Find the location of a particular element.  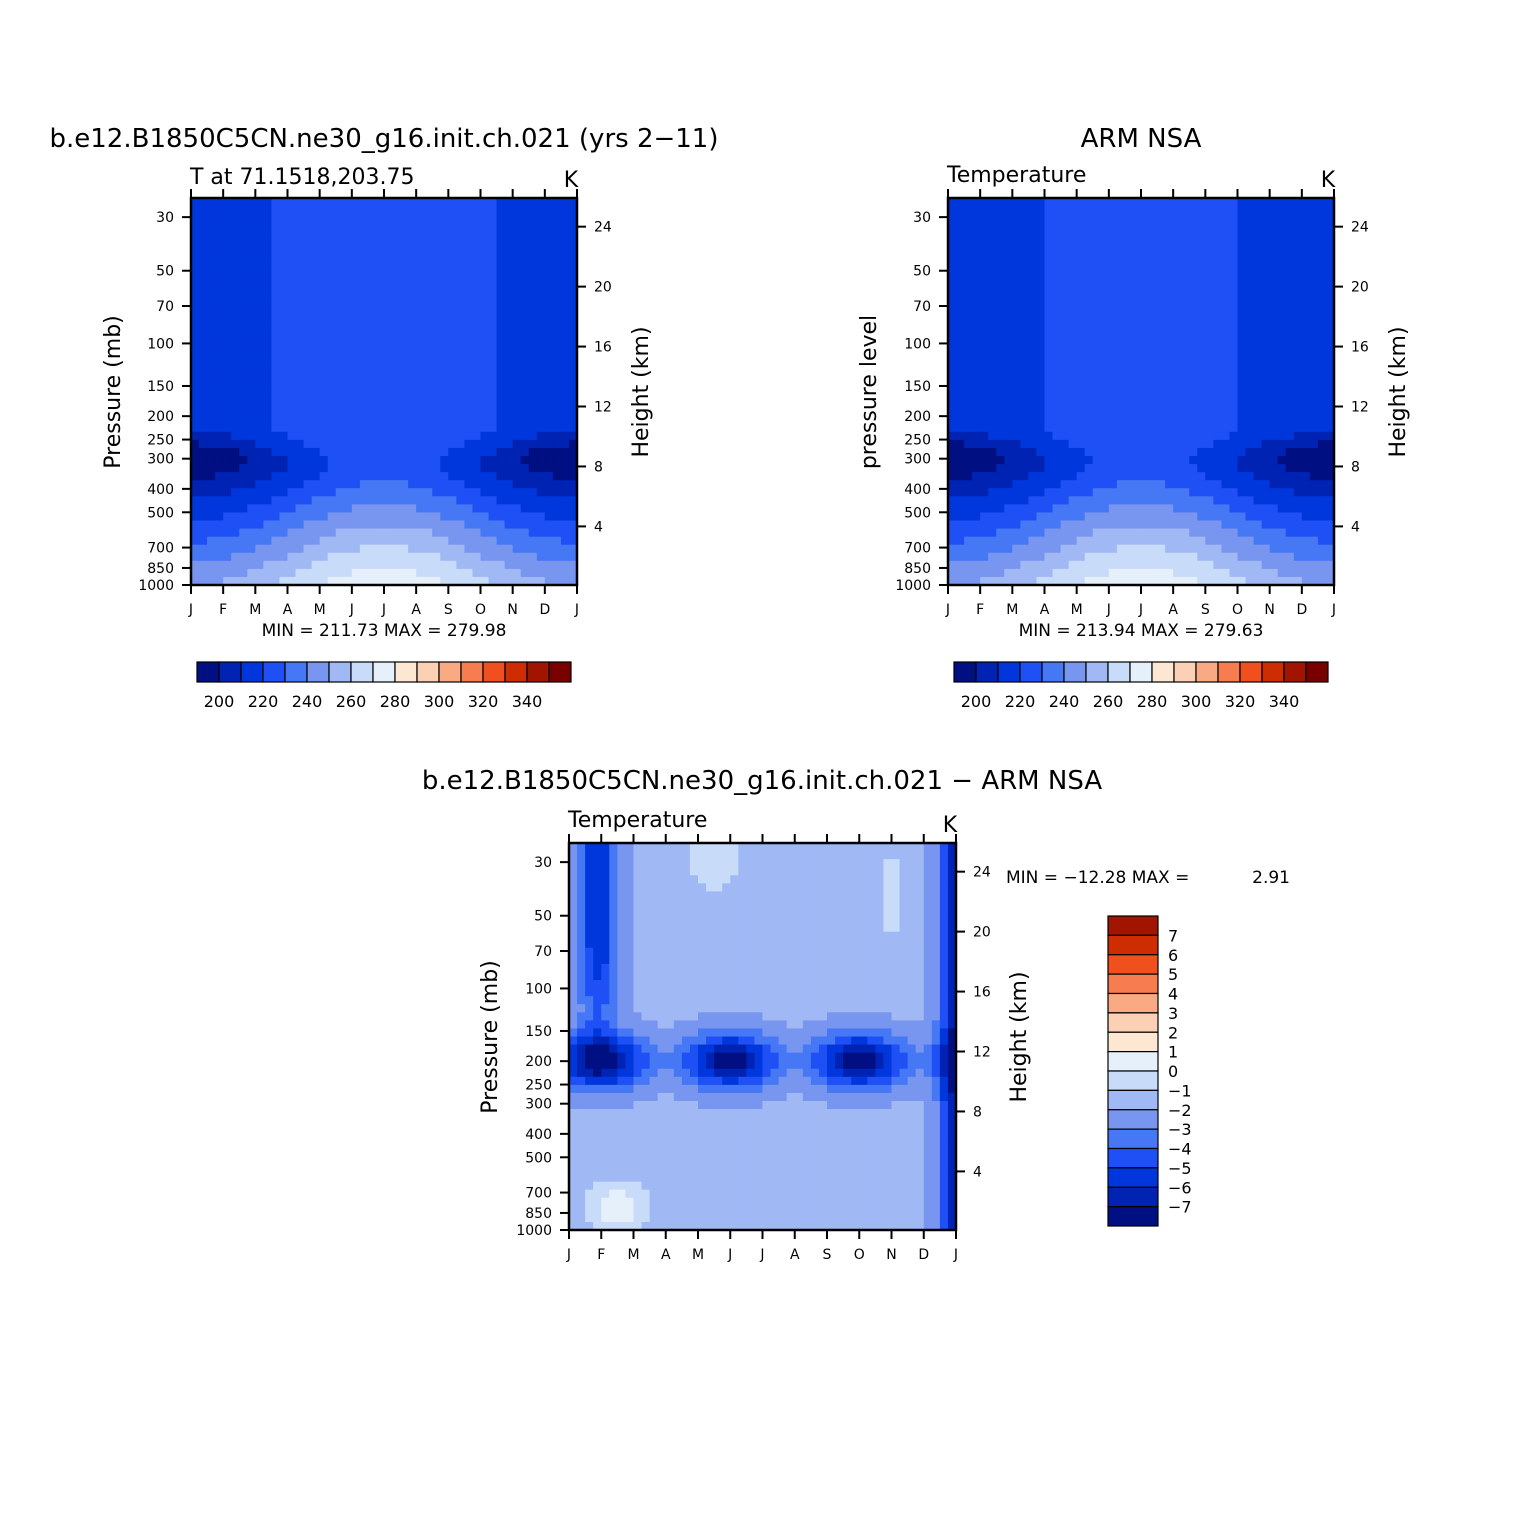

y-tick-label: 100 is located at coordinates (160, 344).